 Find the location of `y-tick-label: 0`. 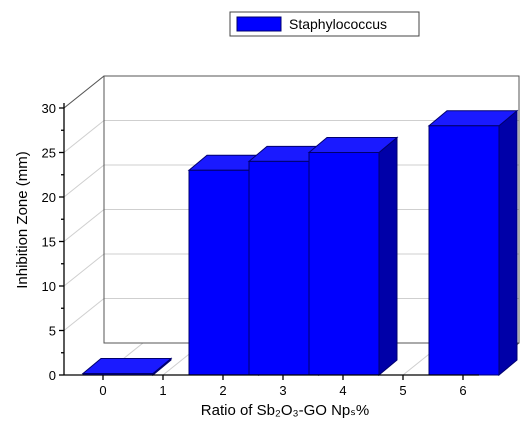

y-tick-label: 0 is located at coordinates (52, 375).